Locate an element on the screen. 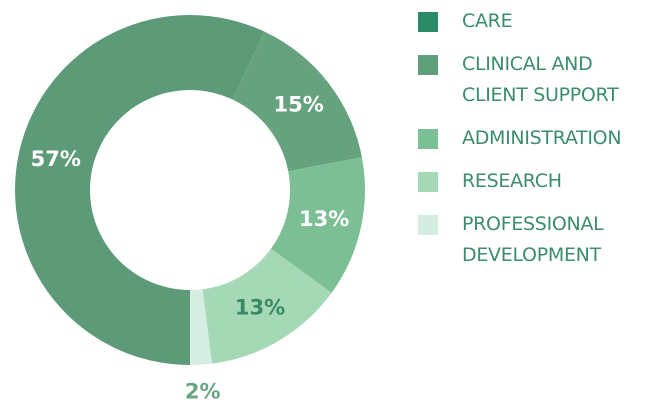  legend-label: ADMINISTRATION is located at coordinates (542, 138).